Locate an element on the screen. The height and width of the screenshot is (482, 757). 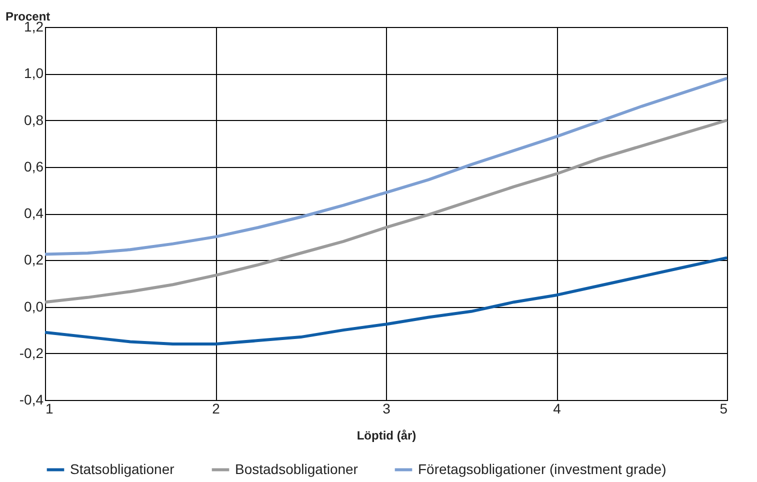
y-tick-label: 1,0 is located at coordinates (34, 73).